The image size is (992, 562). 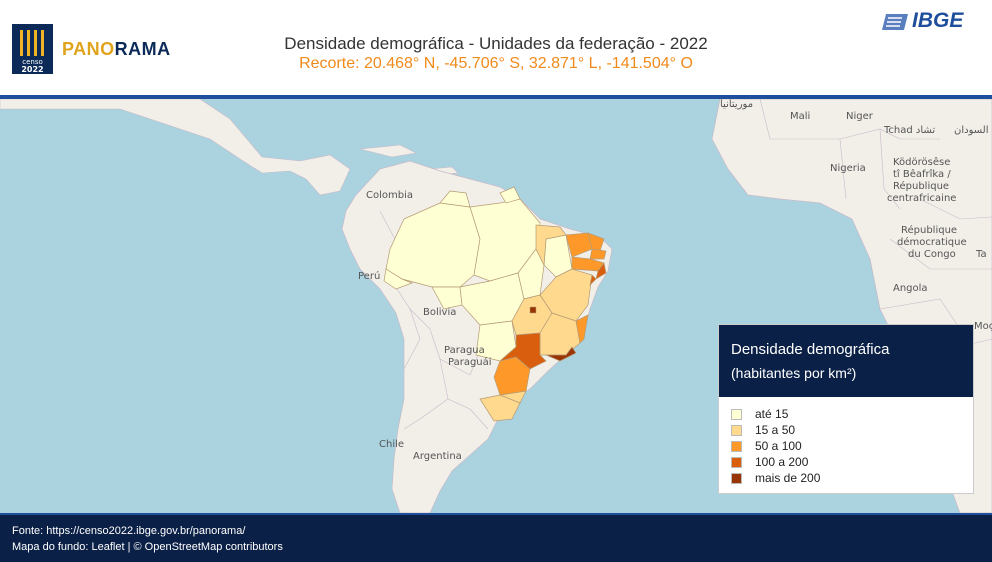 What do you see at coordinates (859, 116) in the screenshot?
I see `map-label-niger: Niger` at bounding box center [859, 116].